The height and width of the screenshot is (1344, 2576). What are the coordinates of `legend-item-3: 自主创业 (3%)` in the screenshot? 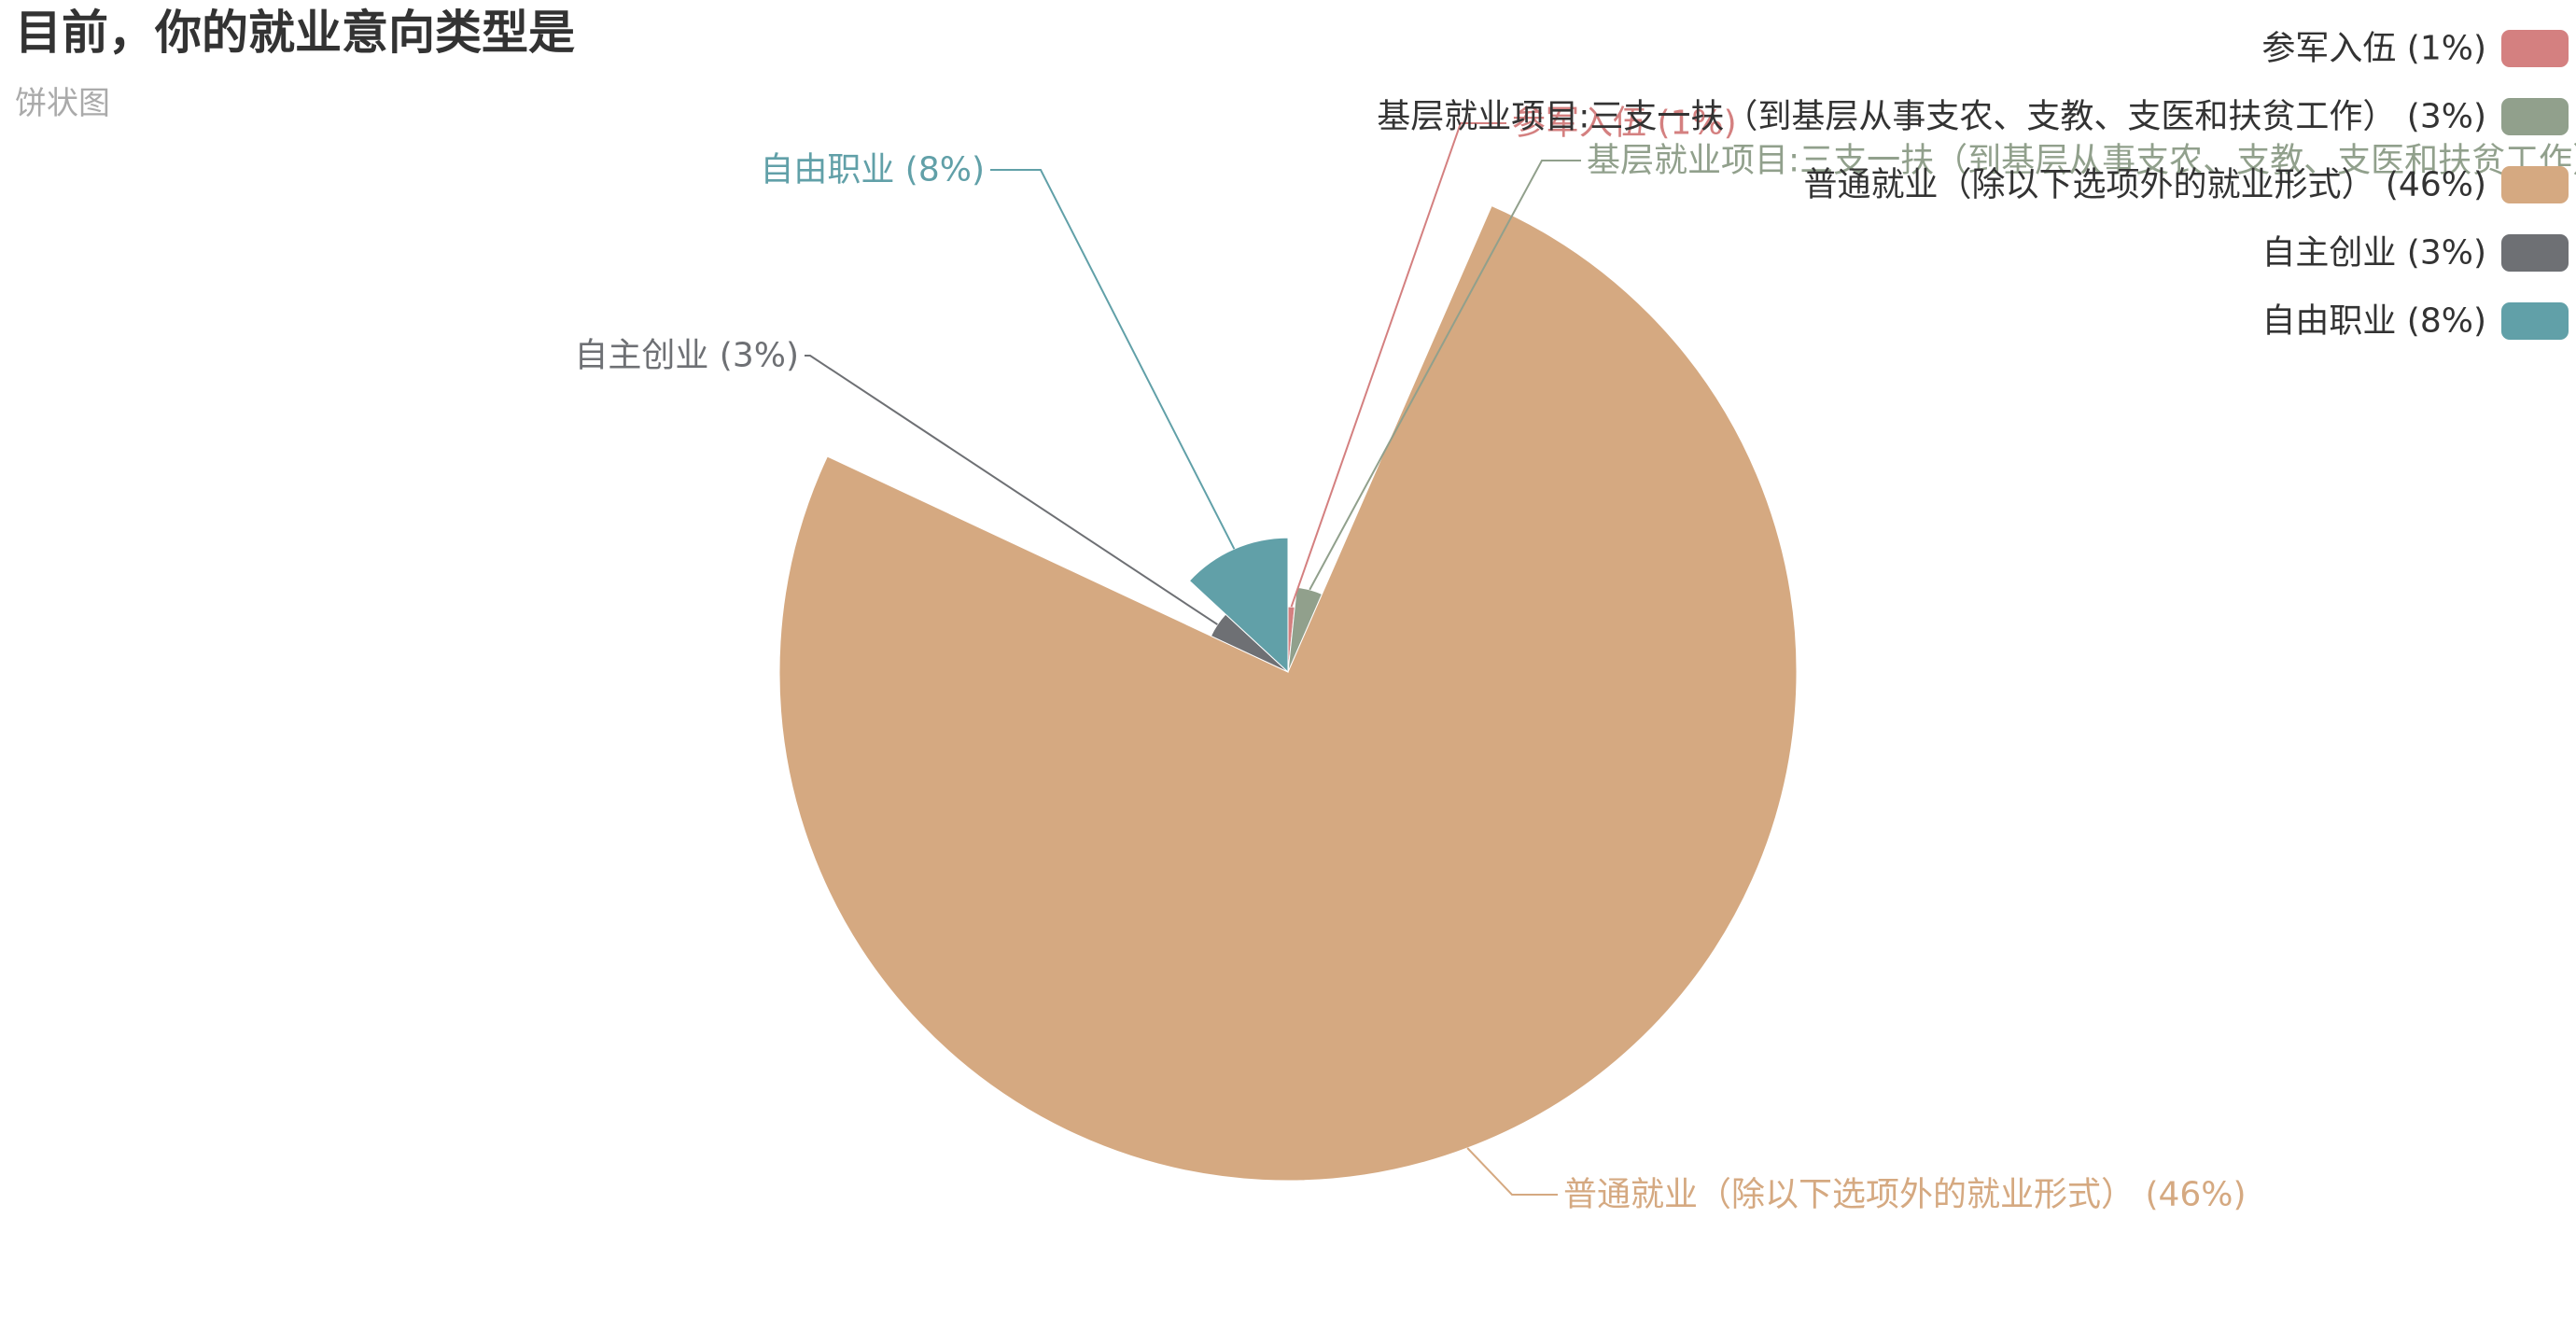 It's located at (2373, 253).